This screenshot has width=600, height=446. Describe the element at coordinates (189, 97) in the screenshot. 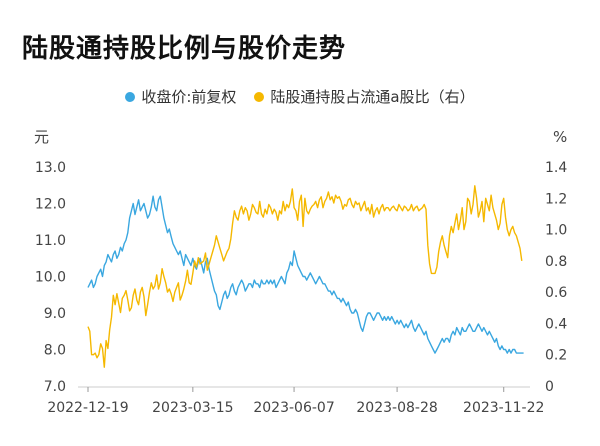

I see `legend-price-label: 收盘价:前复权` at that location.